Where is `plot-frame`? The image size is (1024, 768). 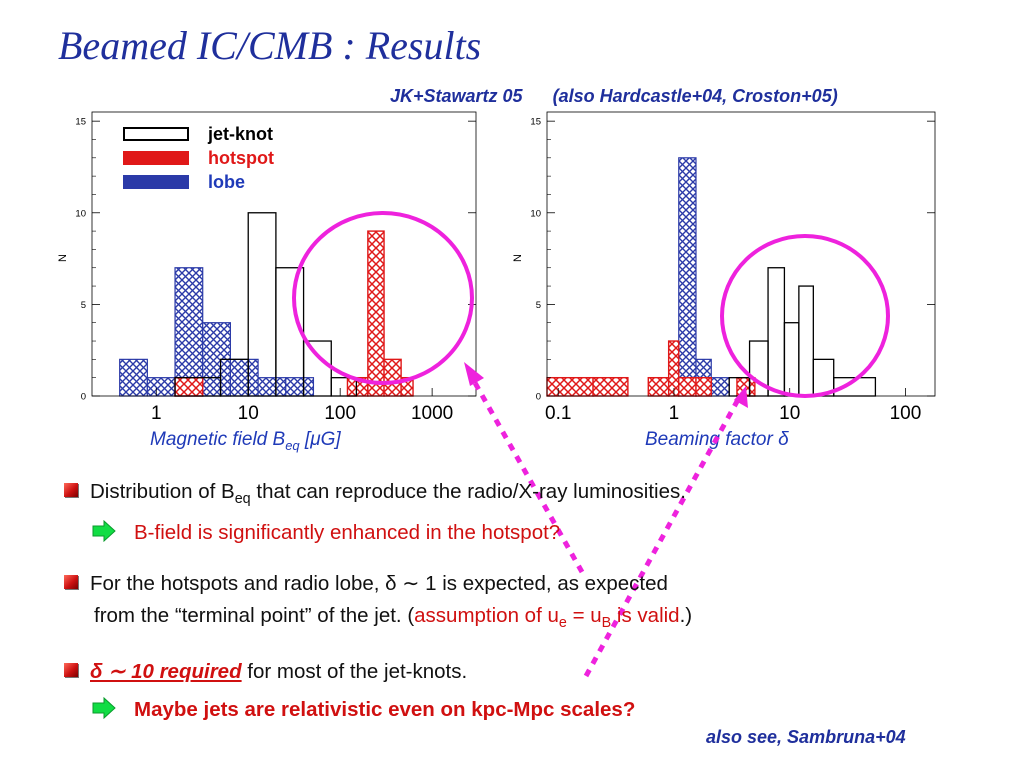
plot-frame is located at coordinates (284, 254).